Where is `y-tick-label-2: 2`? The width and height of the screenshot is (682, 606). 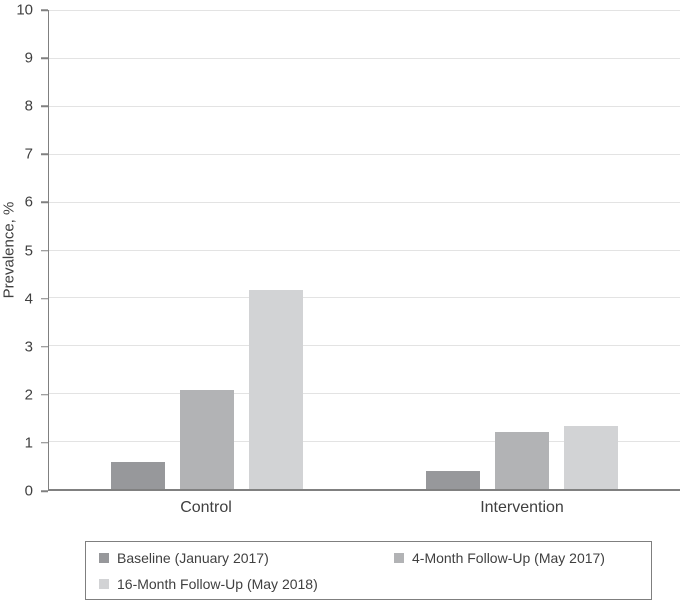 y-tick-label-2: 2 is located at coordinates (28, 395).